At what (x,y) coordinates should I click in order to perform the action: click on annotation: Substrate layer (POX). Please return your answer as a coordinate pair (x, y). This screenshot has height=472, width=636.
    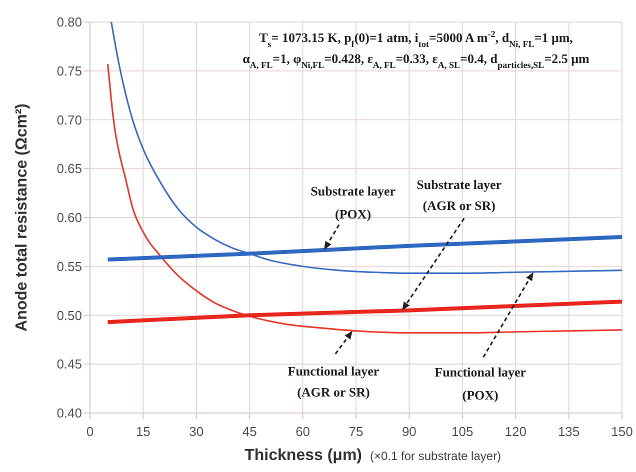
    Looking at the image, I should click on (353, 202).